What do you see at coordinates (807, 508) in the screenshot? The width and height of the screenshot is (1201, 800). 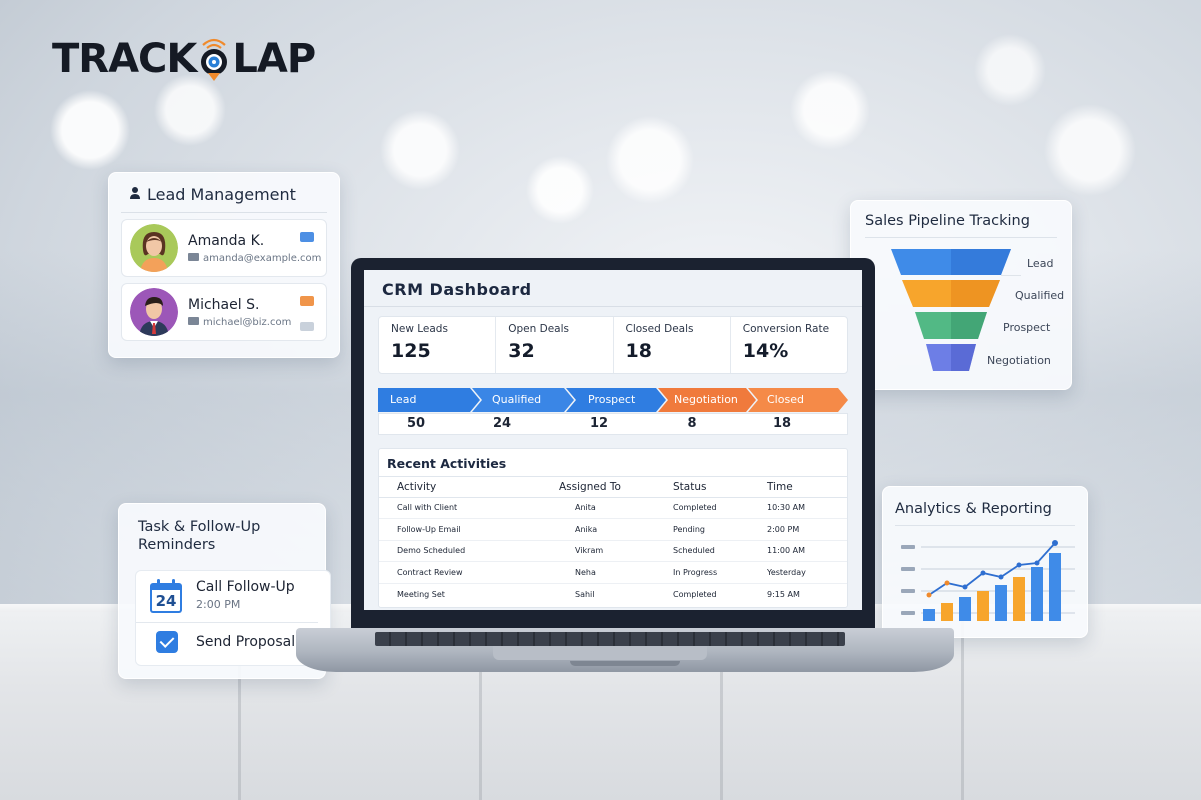 I see `cell-time: 10:30 AM` at bounding box center [807, 508].